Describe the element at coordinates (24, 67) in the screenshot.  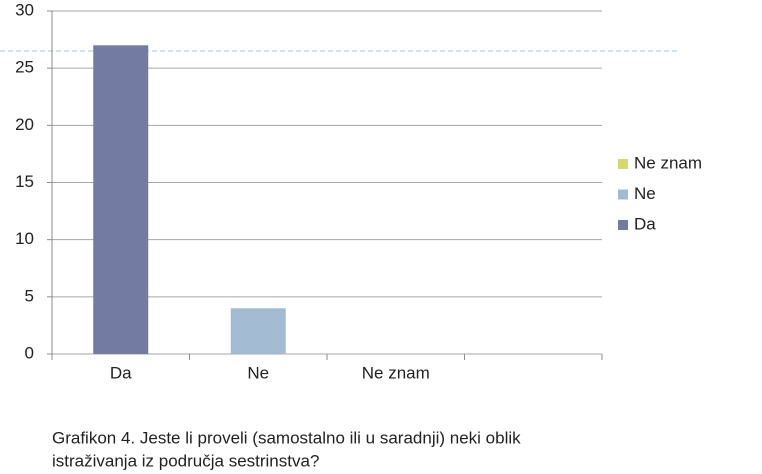
I see `y-tick-label: 25` at that location.